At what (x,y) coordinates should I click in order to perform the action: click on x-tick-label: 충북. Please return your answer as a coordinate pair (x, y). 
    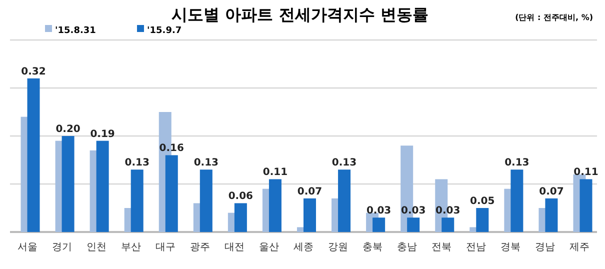
    Looking at the image, I should click on (372, 247).